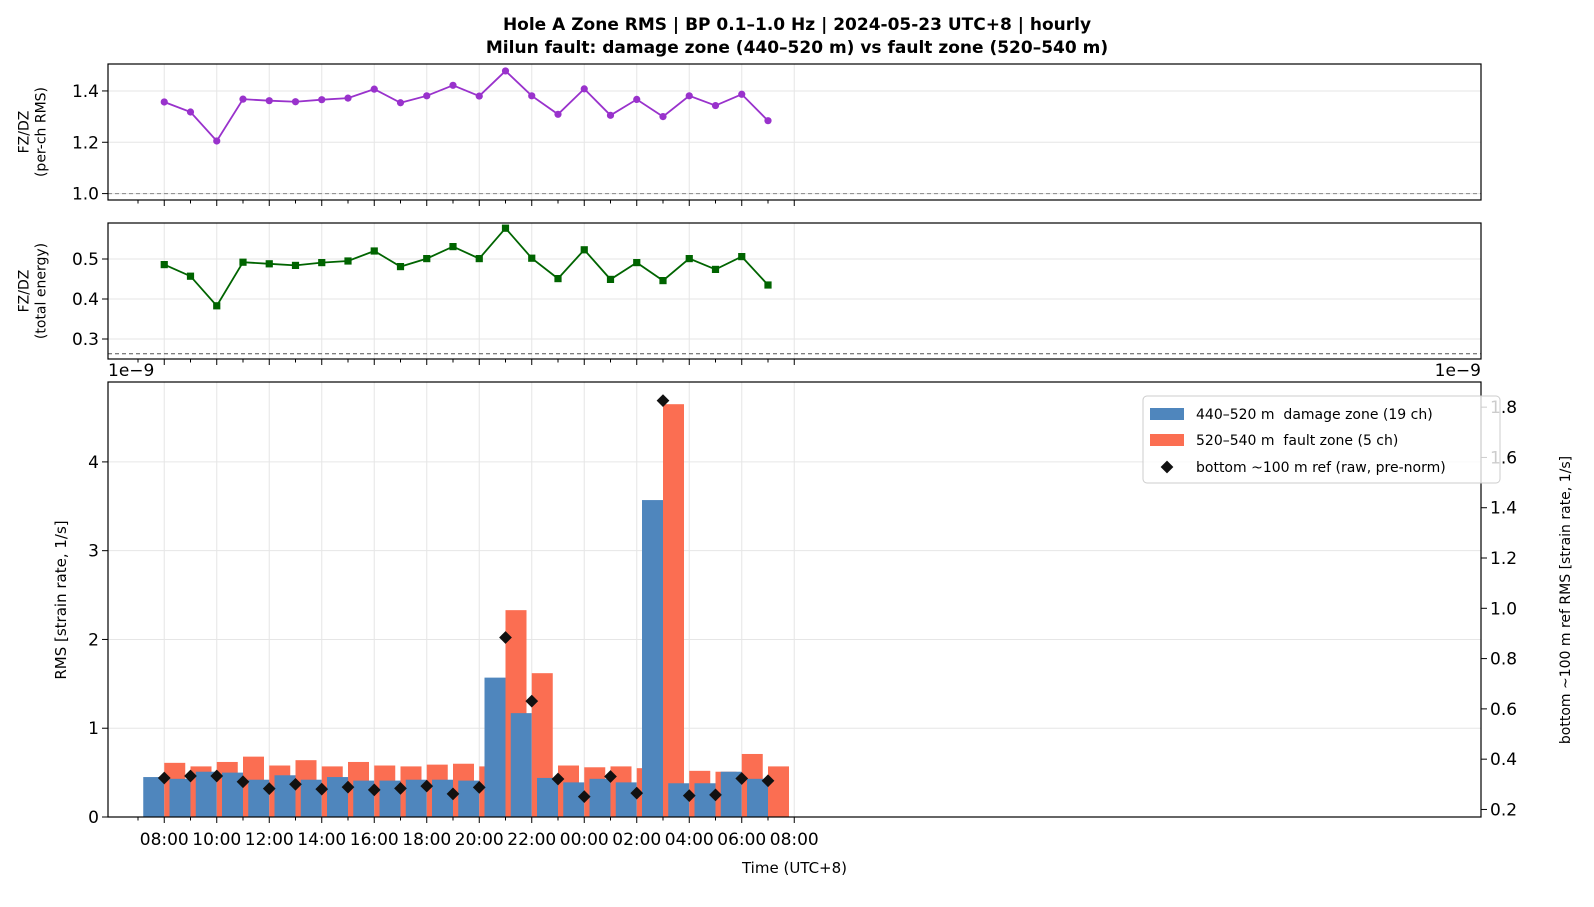 The height and width of the screenshot is (907, 1594). I want to click on x-tick-label: 00:00, so click(584, 840).